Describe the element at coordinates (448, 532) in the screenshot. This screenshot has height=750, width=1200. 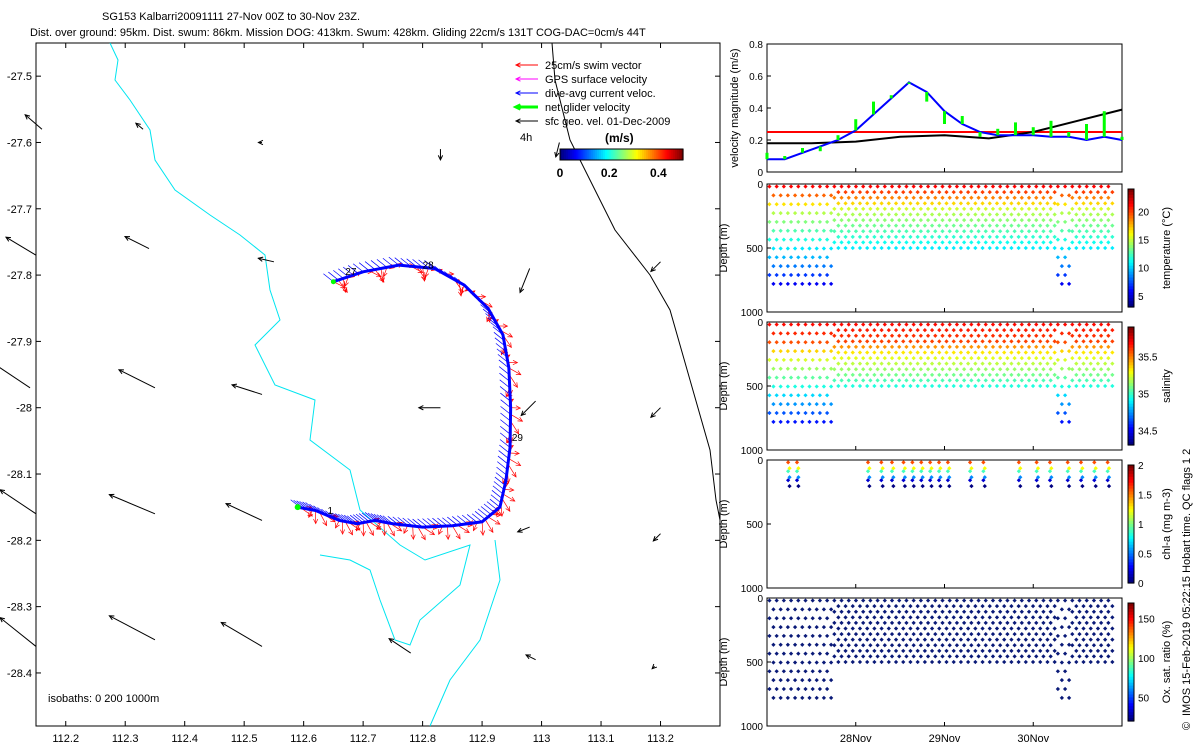
I see `swim-vector-79-shaft` at that location.